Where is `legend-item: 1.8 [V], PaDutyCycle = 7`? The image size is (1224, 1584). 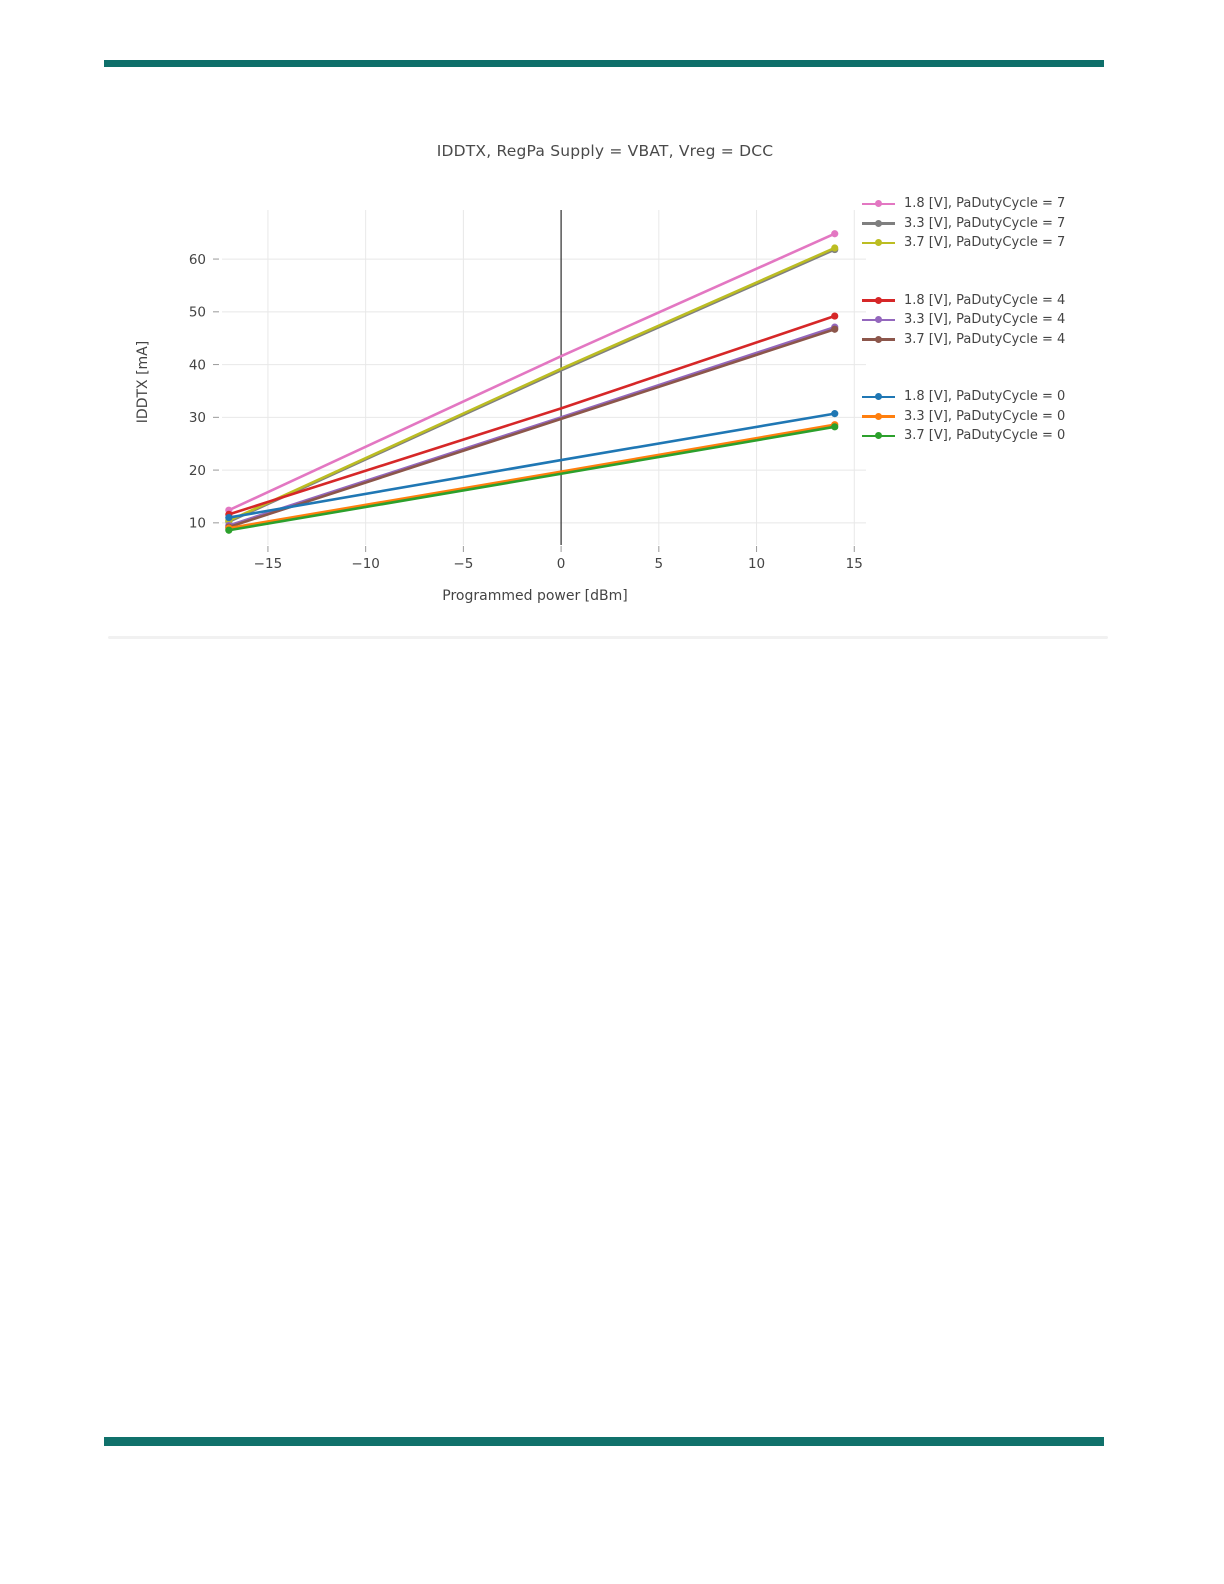
legend-item: 1.8 [V], PaDutyCycle = 7 is located at coordinates (963, 204).